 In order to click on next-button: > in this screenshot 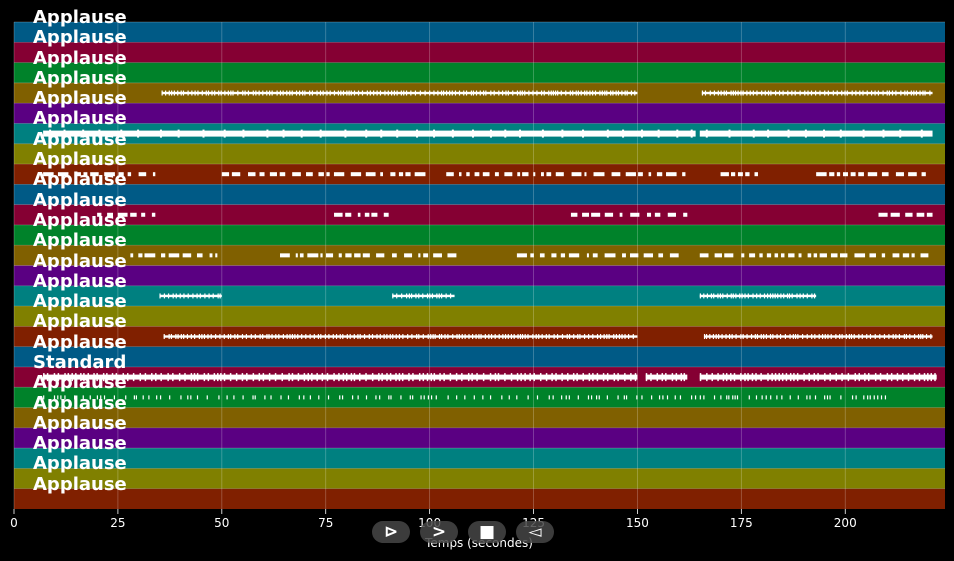, I will do `click(439, 532)`.